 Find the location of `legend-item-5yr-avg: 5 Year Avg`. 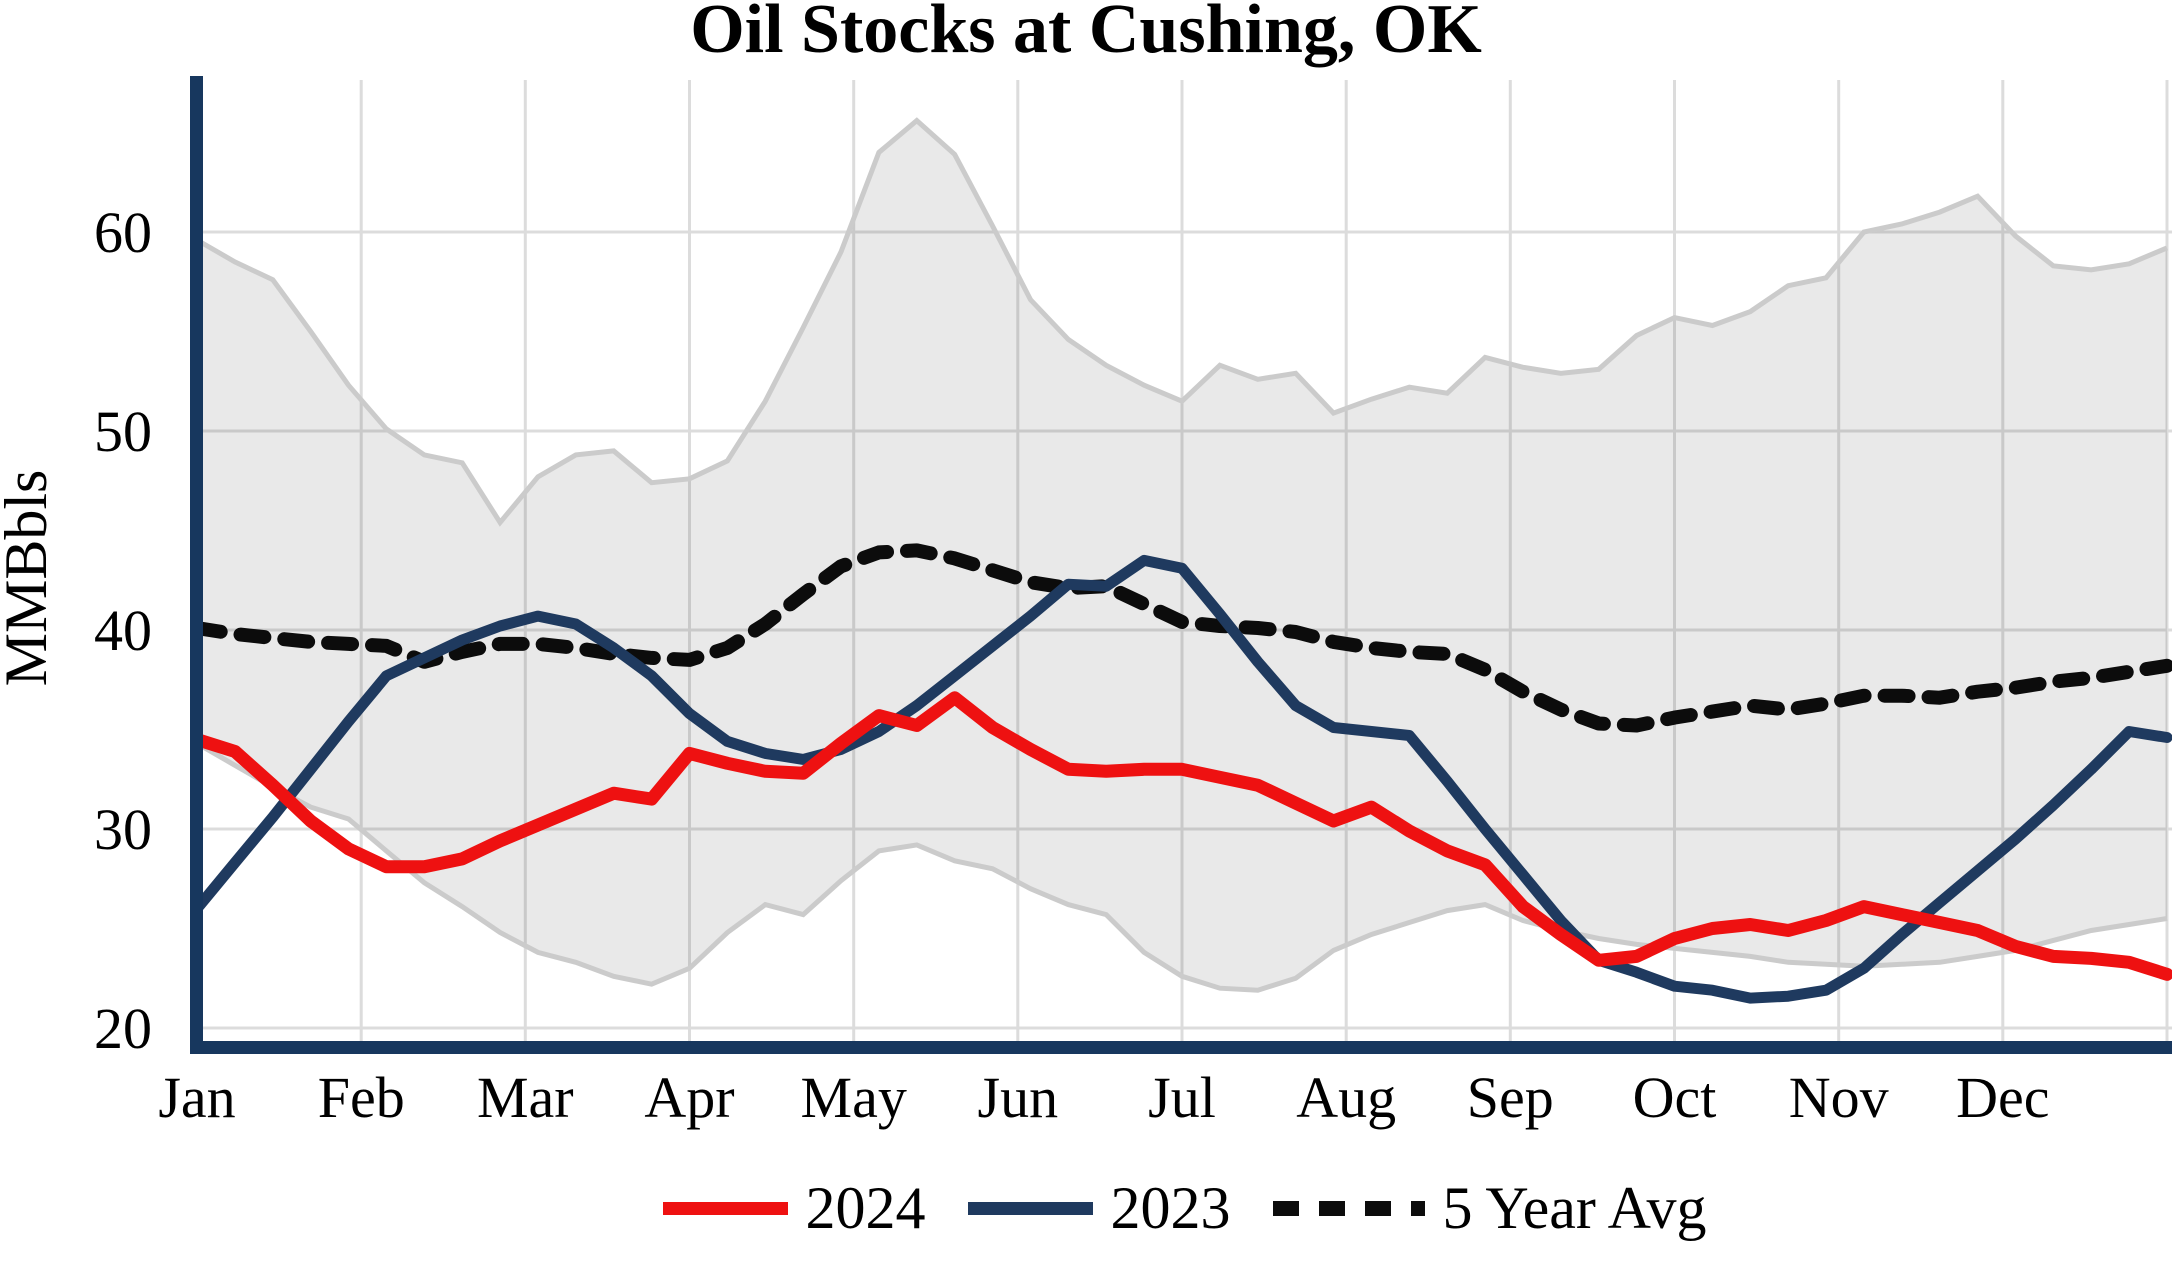

legend-item-5yr-avg: 5 Year Avg is located at coordinates (1489, 1208).